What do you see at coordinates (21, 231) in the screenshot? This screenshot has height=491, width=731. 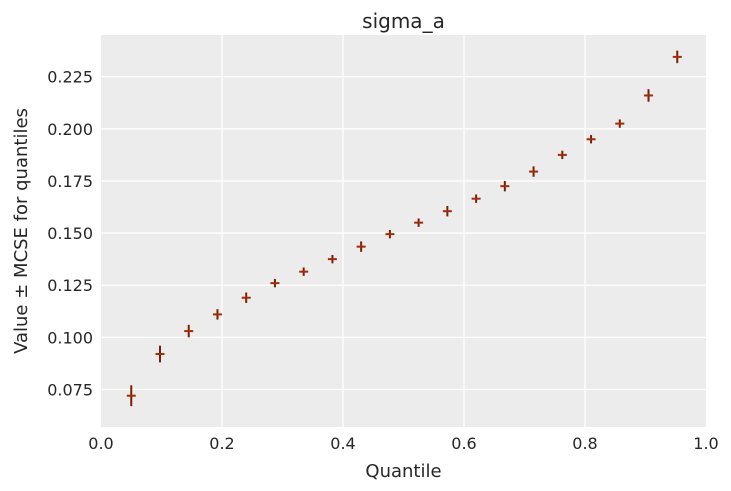 I see `y-axis-label: Value ± MCSE for quantiles` at bounding box center [21, 231].